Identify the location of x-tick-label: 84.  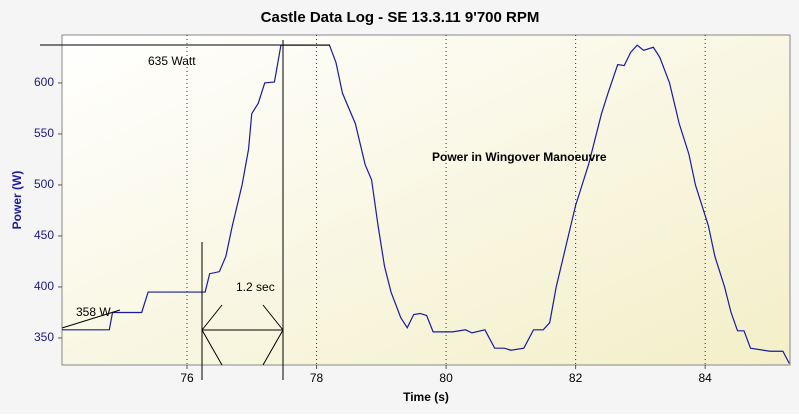
(705, 378).